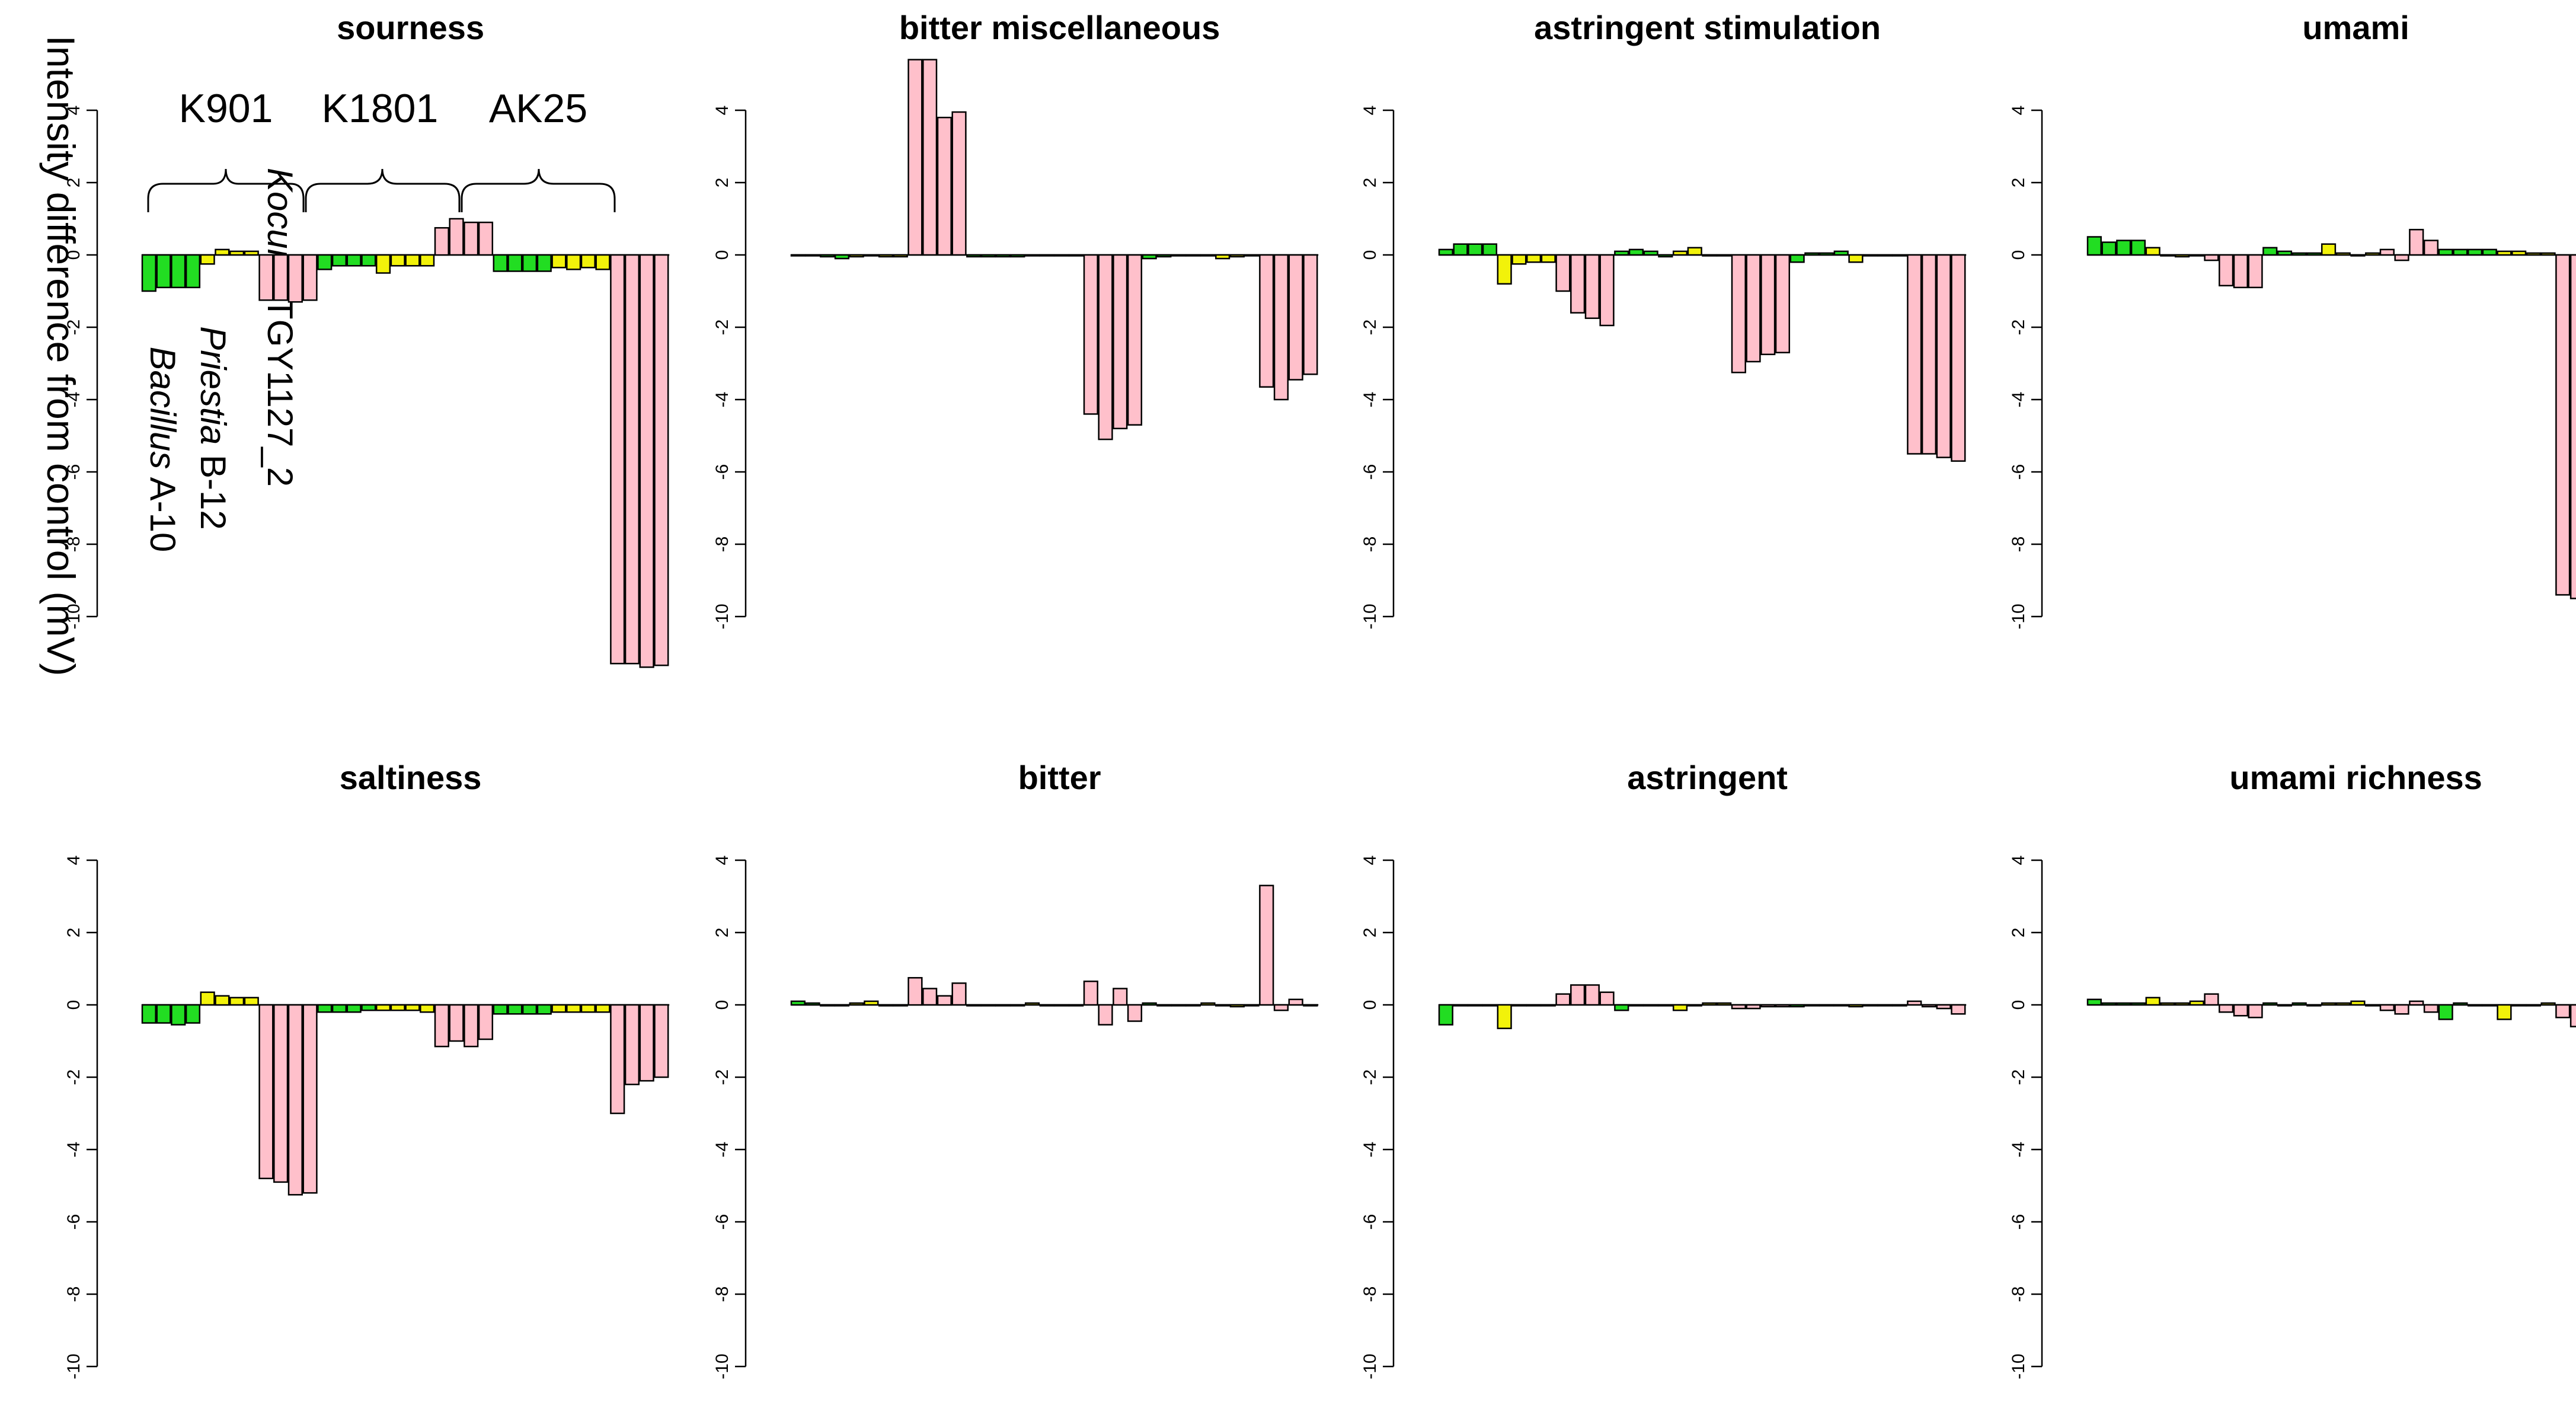 This screenshot has height=1408, width=2576. I want to click on y-tick-label: -10, so click(722, 1366).